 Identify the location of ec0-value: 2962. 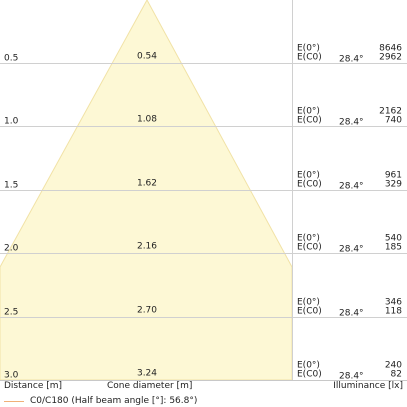
(390, 58).